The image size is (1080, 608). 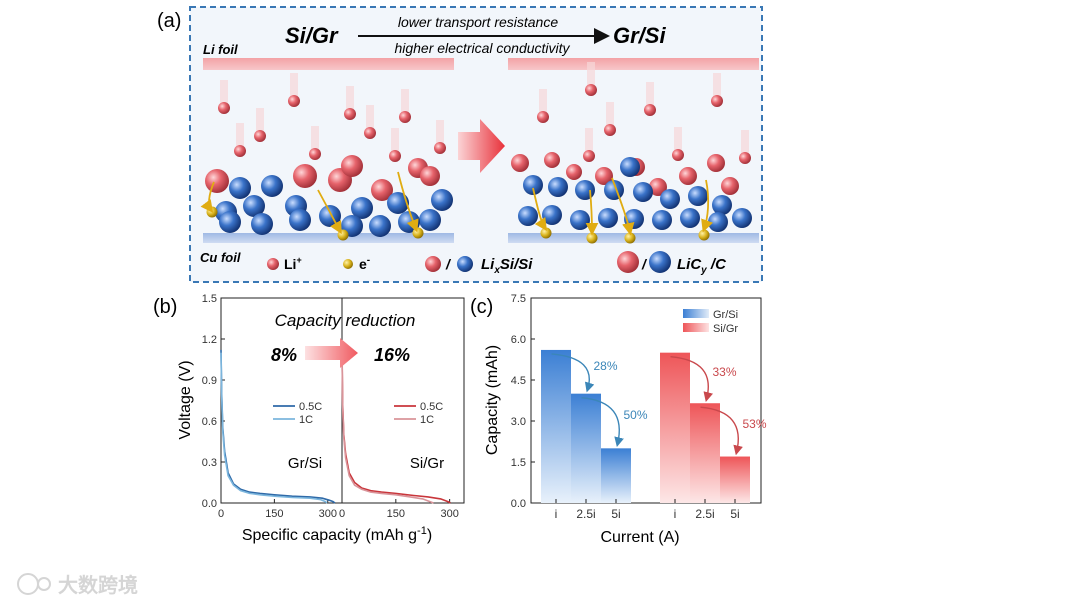 I want to click on y-tick-label: 0.6, so click(x=209, y=422).